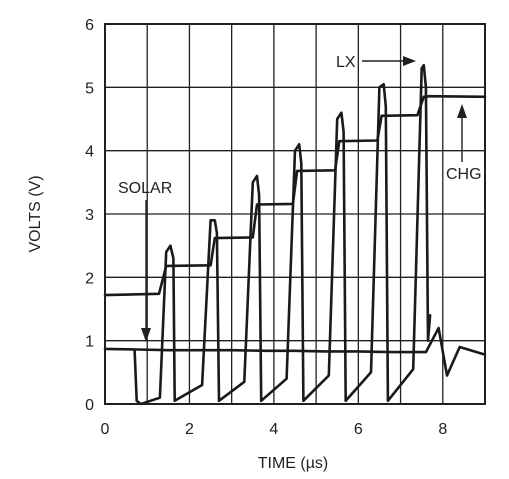 The image size is (509, 479). Describe the element at coordinates (295, 351) in the screenshot. I see `series-line-solar` at that location.